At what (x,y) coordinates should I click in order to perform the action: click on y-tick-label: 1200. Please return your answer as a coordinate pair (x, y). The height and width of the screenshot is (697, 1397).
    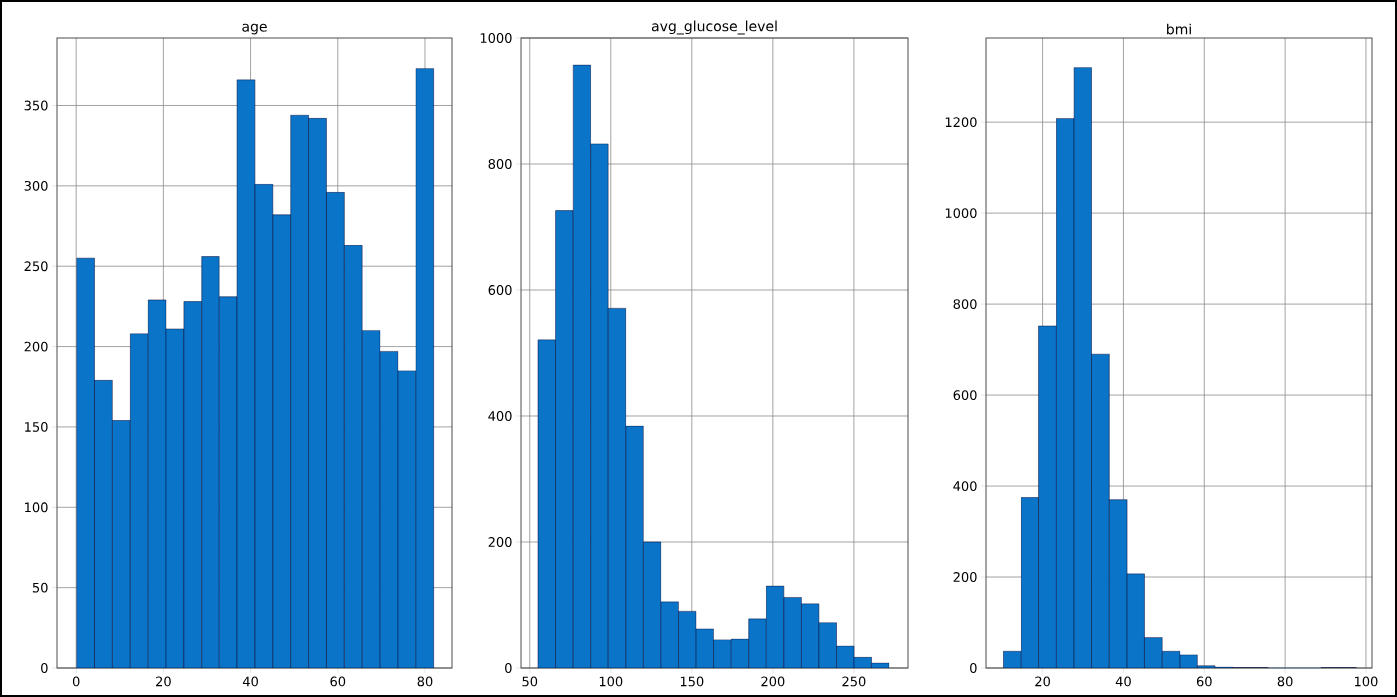
    Looking at the image, I should click on (961, 122).